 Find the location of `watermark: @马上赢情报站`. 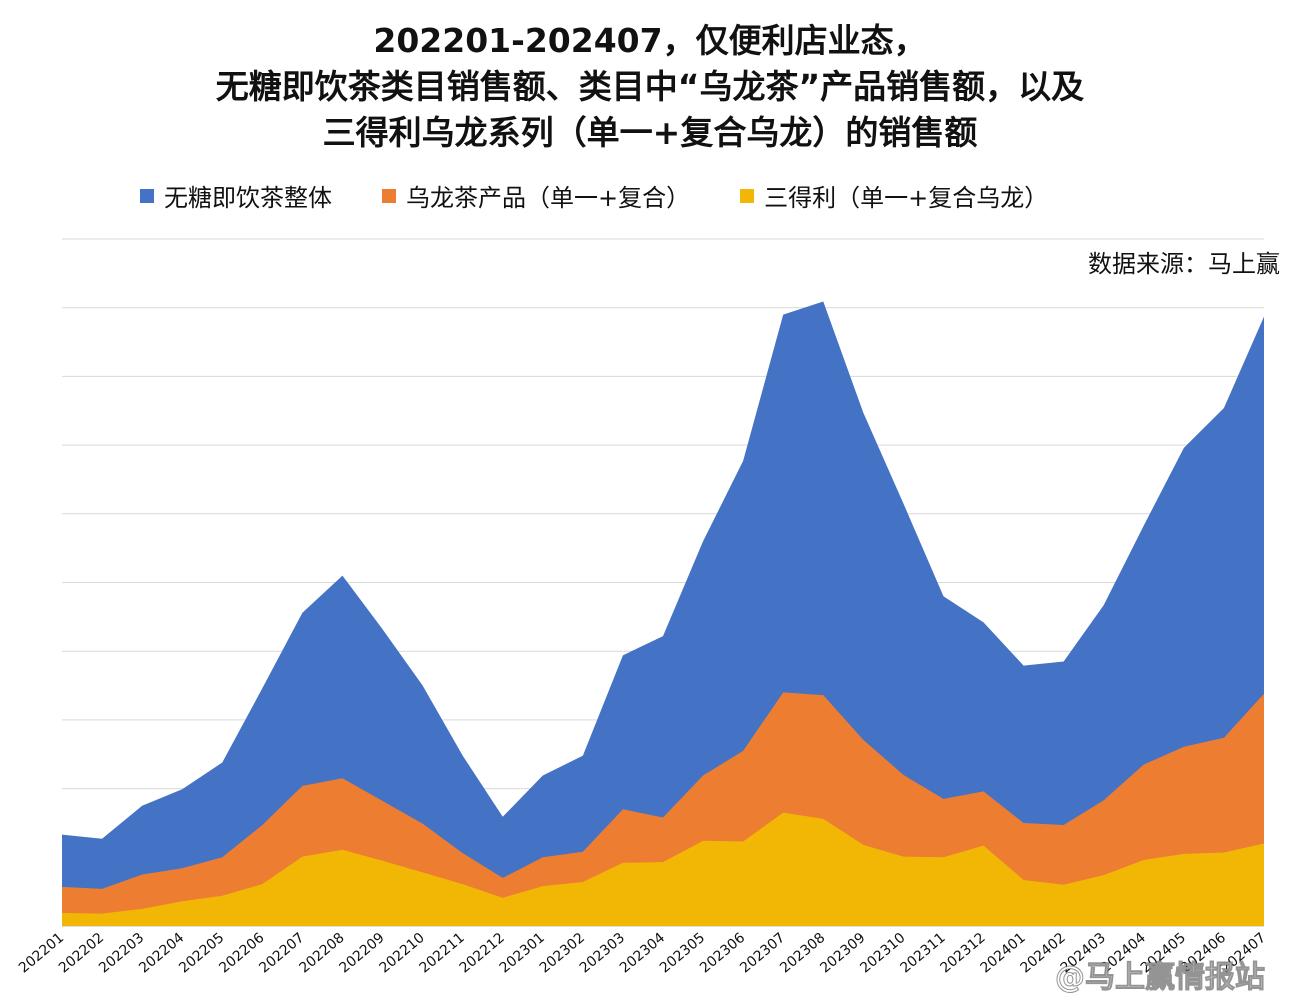

watermark: @马上赢情报站 is located at coordinates (1160, 978).